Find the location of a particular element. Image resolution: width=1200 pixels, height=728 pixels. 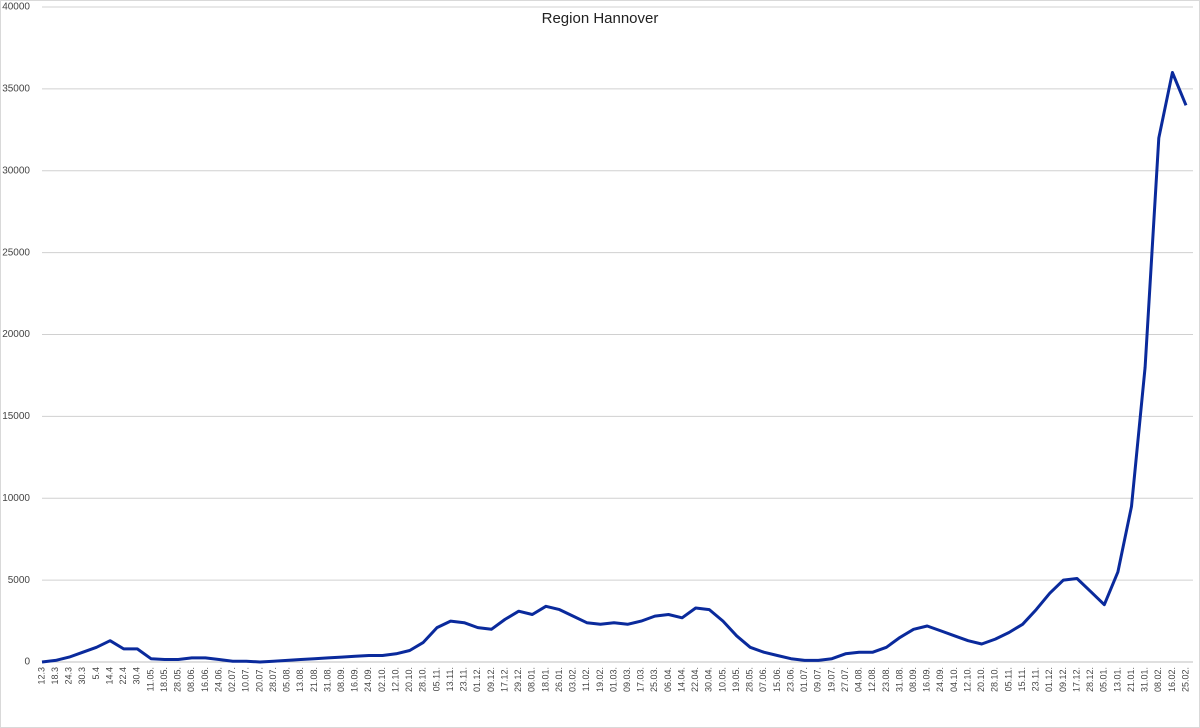

x-tick-label: 13.11. is located at coordinates (450, 679).